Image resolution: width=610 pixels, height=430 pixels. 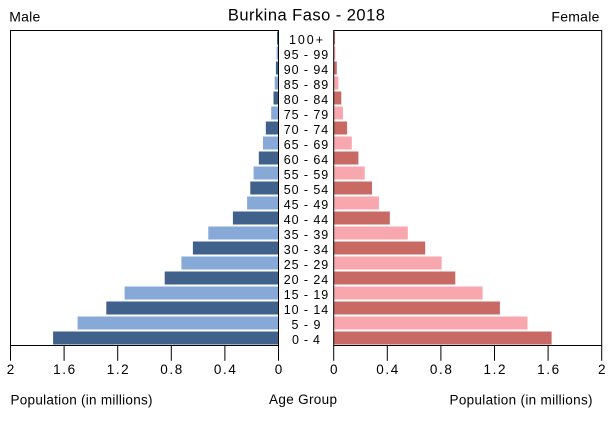 What do you see at coordinates (306, 235) in the screenshot?
I see `svg-text: 35 - 39` at bounding box center [306, 235].